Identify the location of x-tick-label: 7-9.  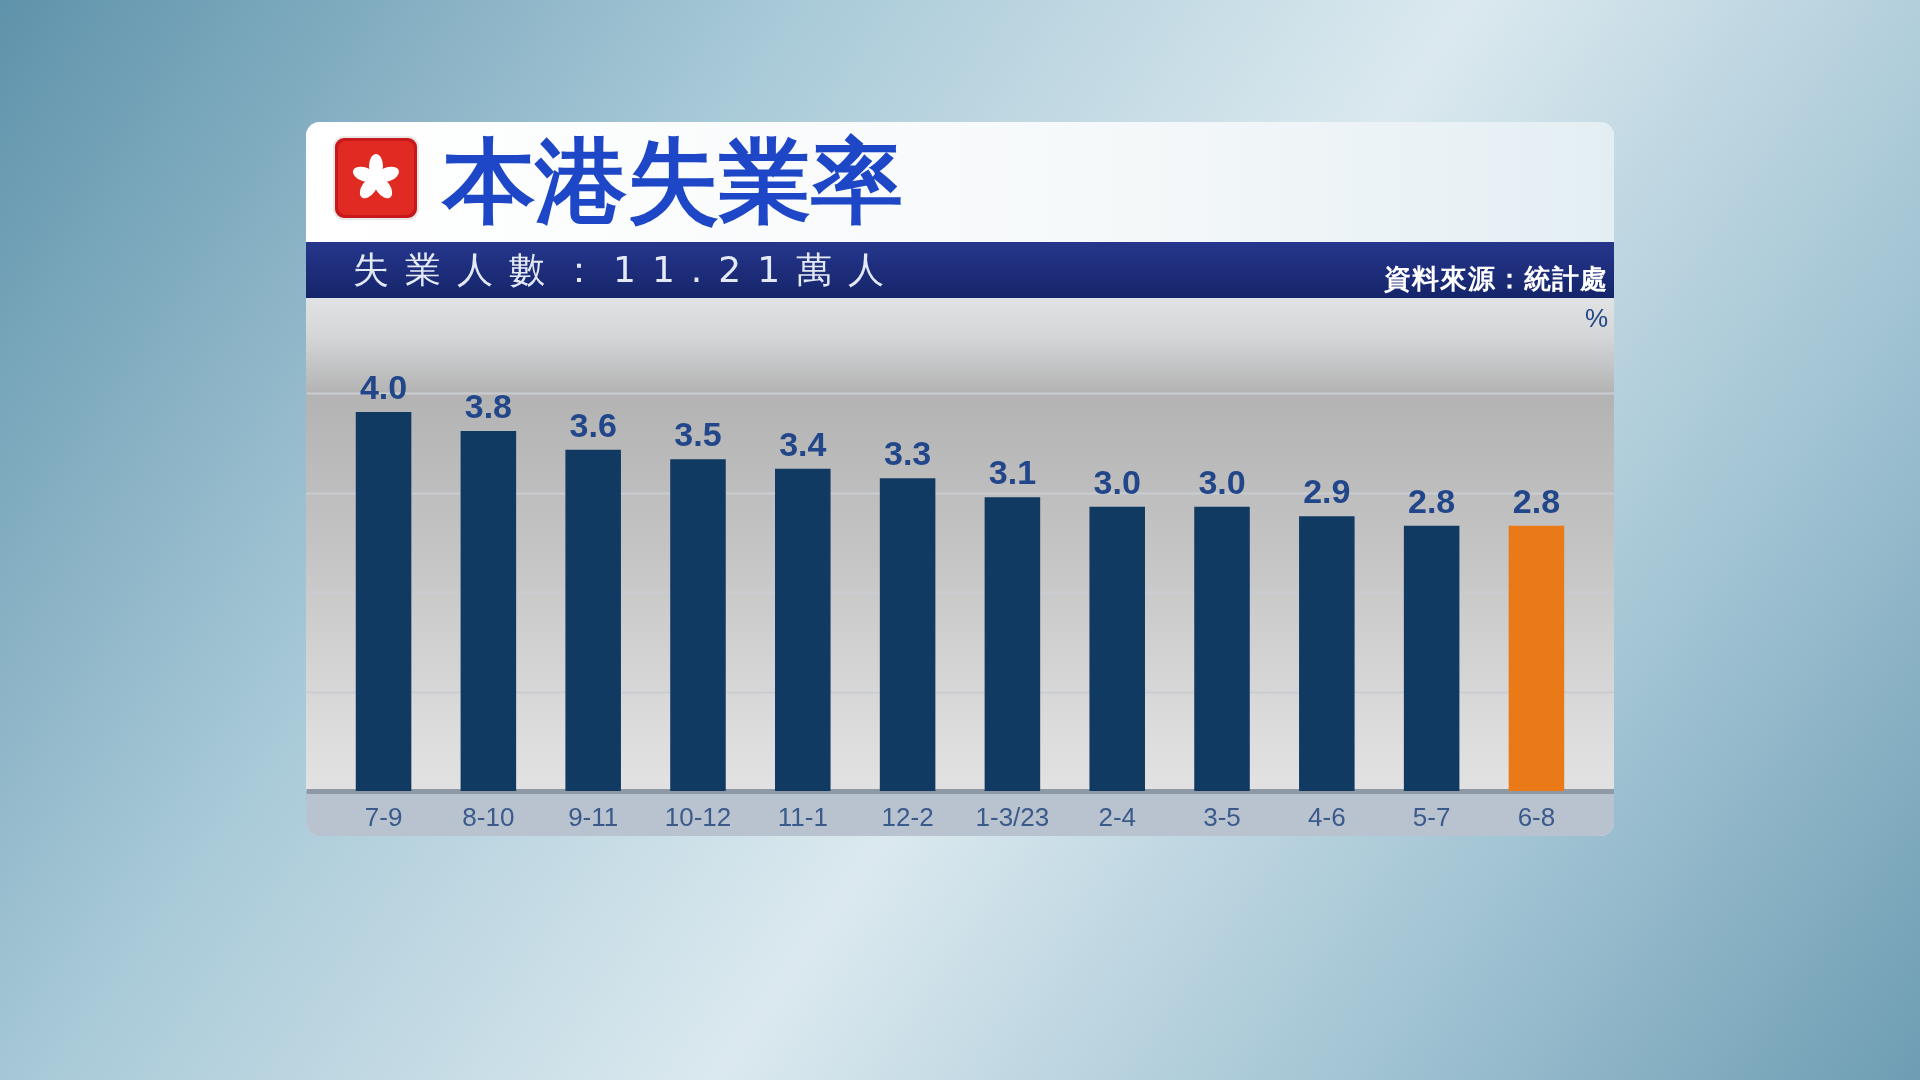
(383, 816).